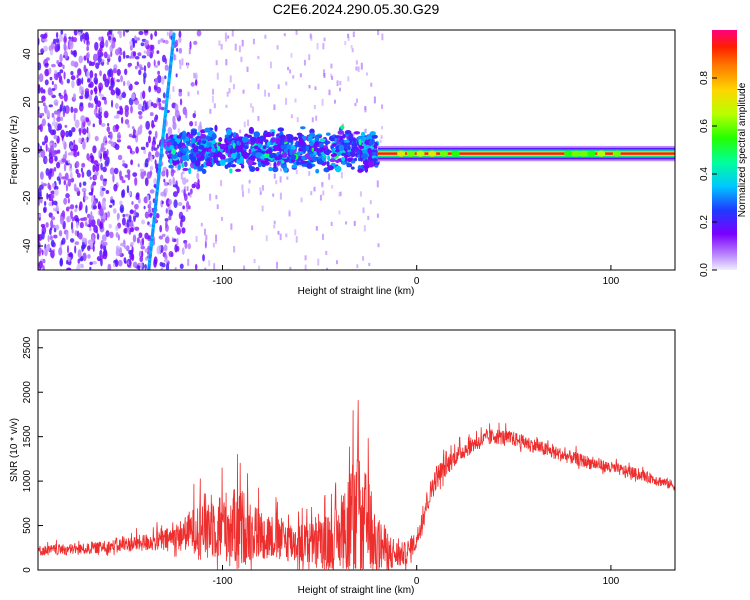 This screenshot has width=750, height=600. Describe the element at coordinates (417, 281) in the screenshot. I see `x-tick-label: 0` at that location.